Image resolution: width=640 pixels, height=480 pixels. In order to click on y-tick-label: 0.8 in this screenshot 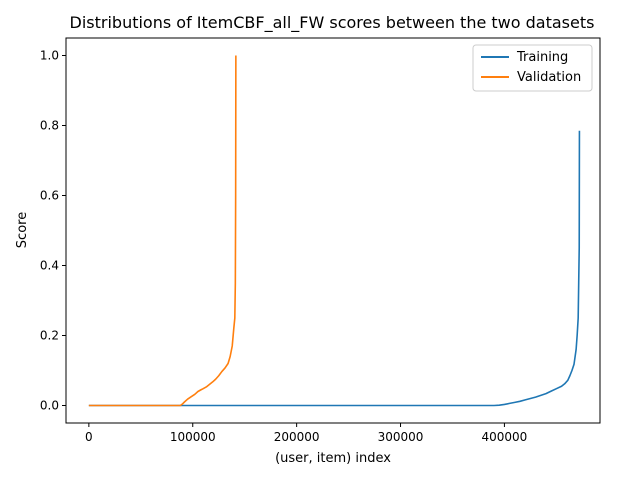, I will do `click(49, 126)`.